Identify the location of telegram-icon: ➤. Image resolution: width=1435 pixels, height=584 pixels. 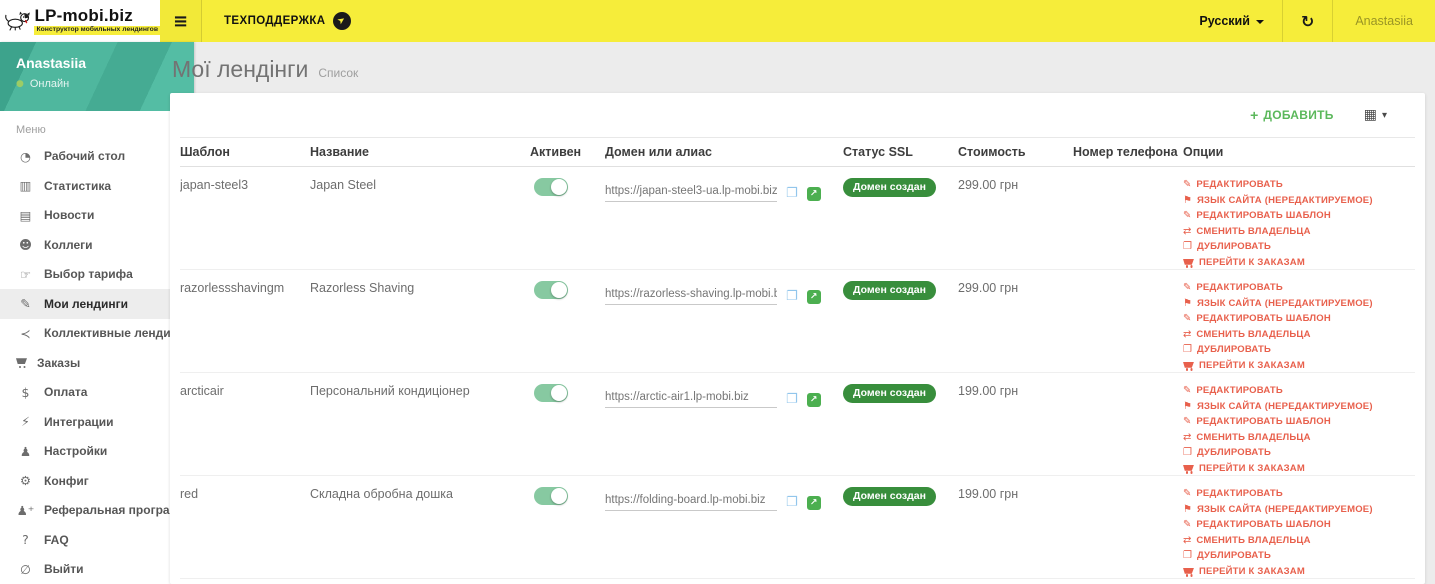
(341, 21).